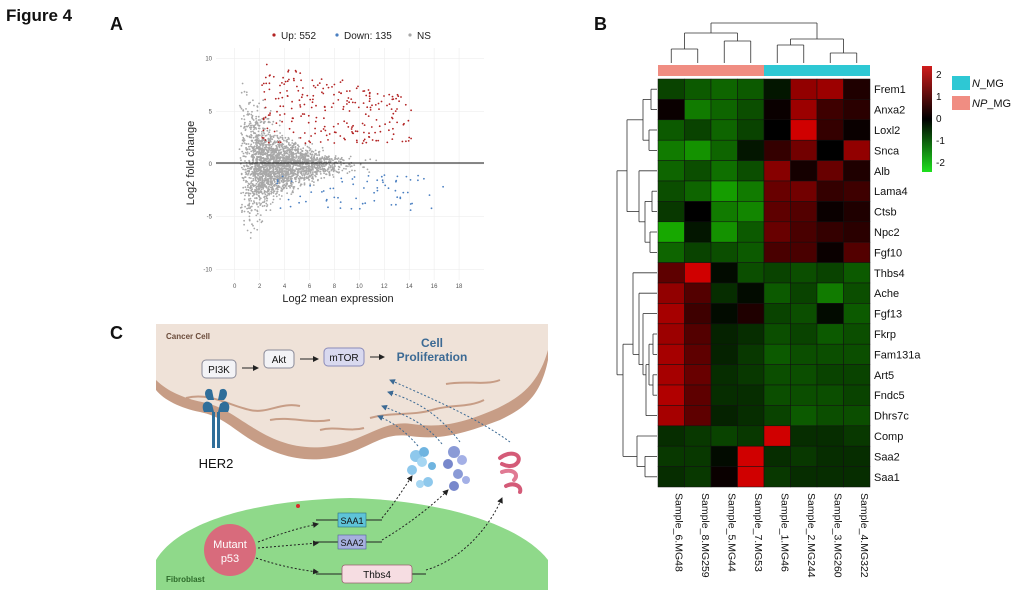 The height and width of the screenshot is (592, 1016). Describe the element at coordinates (337, 299) in the screenshot. I see `ma-xlabel: Log2 mean expression` at that location.